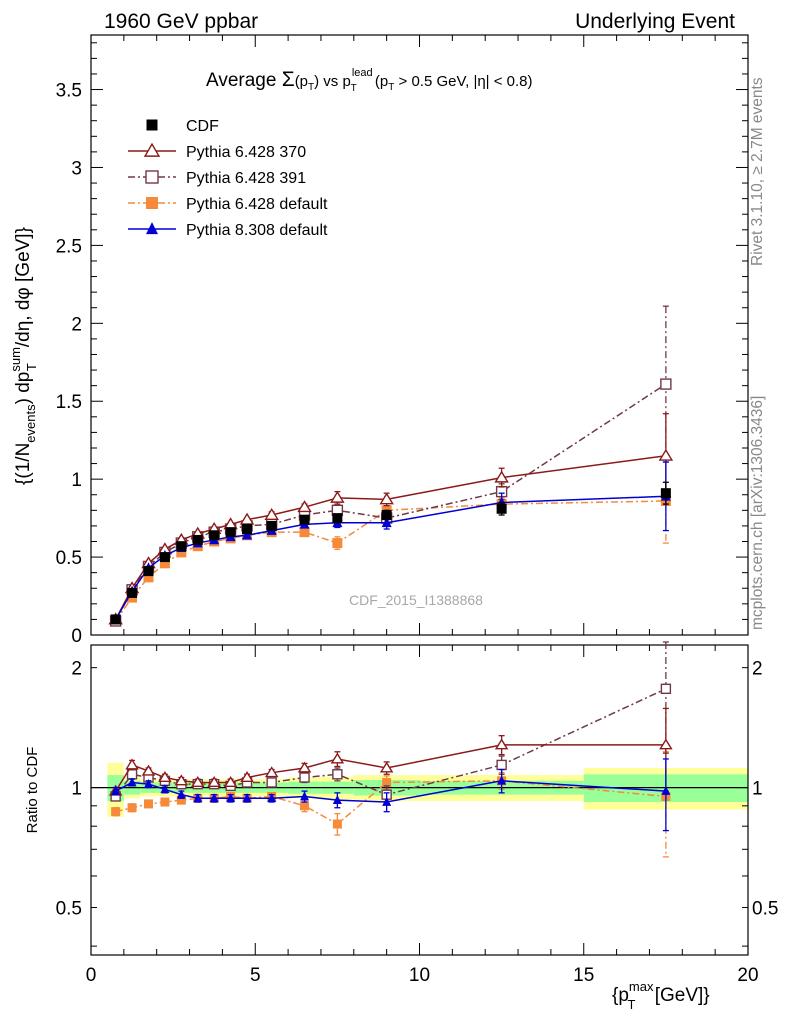 This screenshot has width=786, height=1024. I want to click on ylabel-main-a: {(1/N, so click(23, 464).